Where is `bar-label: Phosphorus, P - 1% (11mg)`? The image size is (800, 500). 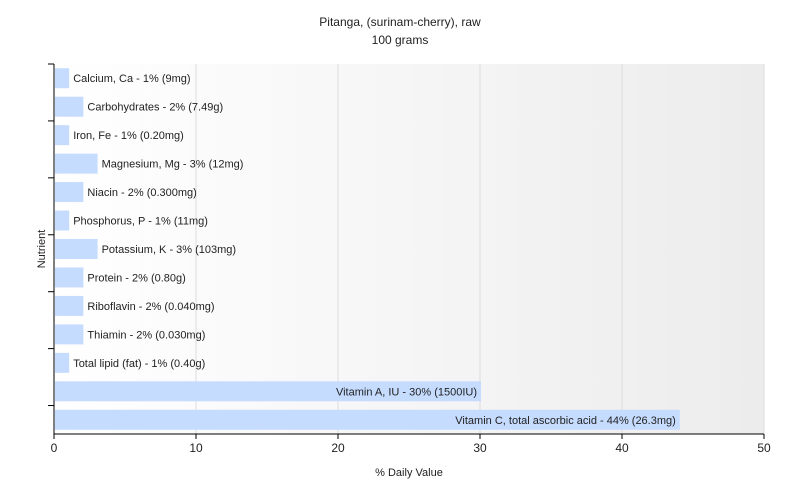 bar-label: Phosphorus, P - 1% (11mg) is located at coordinates (140, 222).